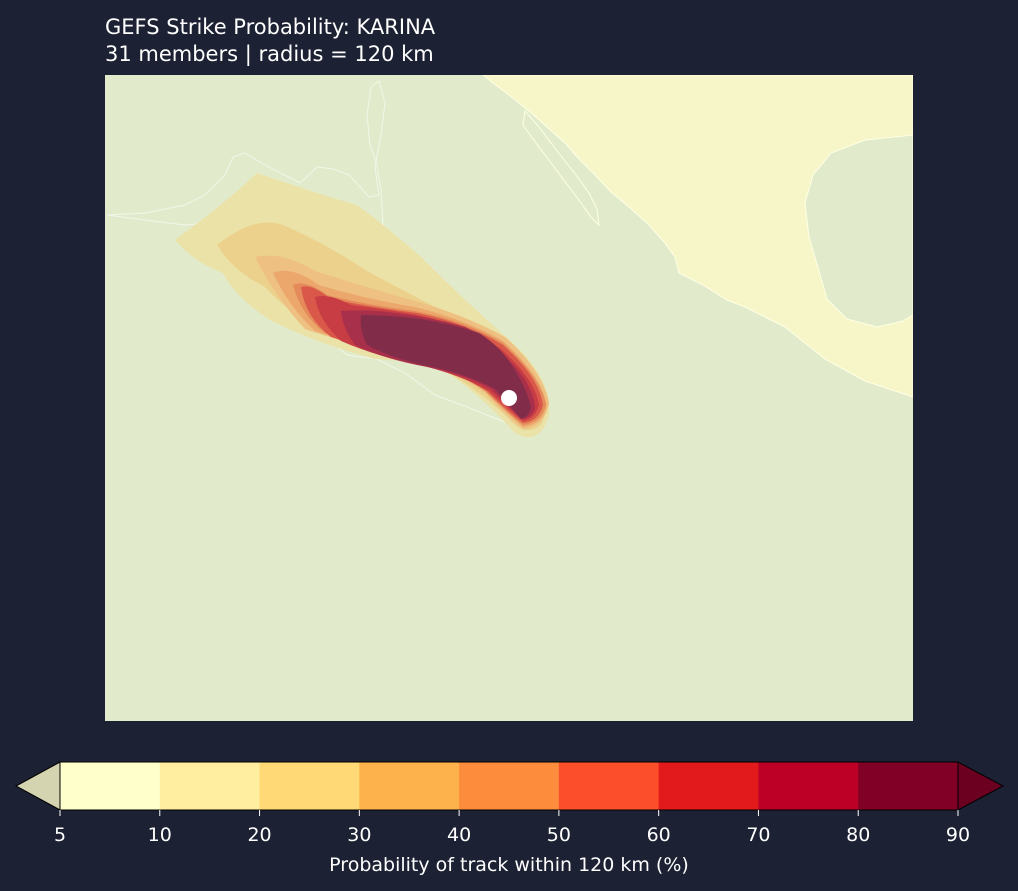  What do you see at coordinates (60, 835) in the screenshot?
I see `colorbar-tick-label: 5` at bounding box center [60, 835].